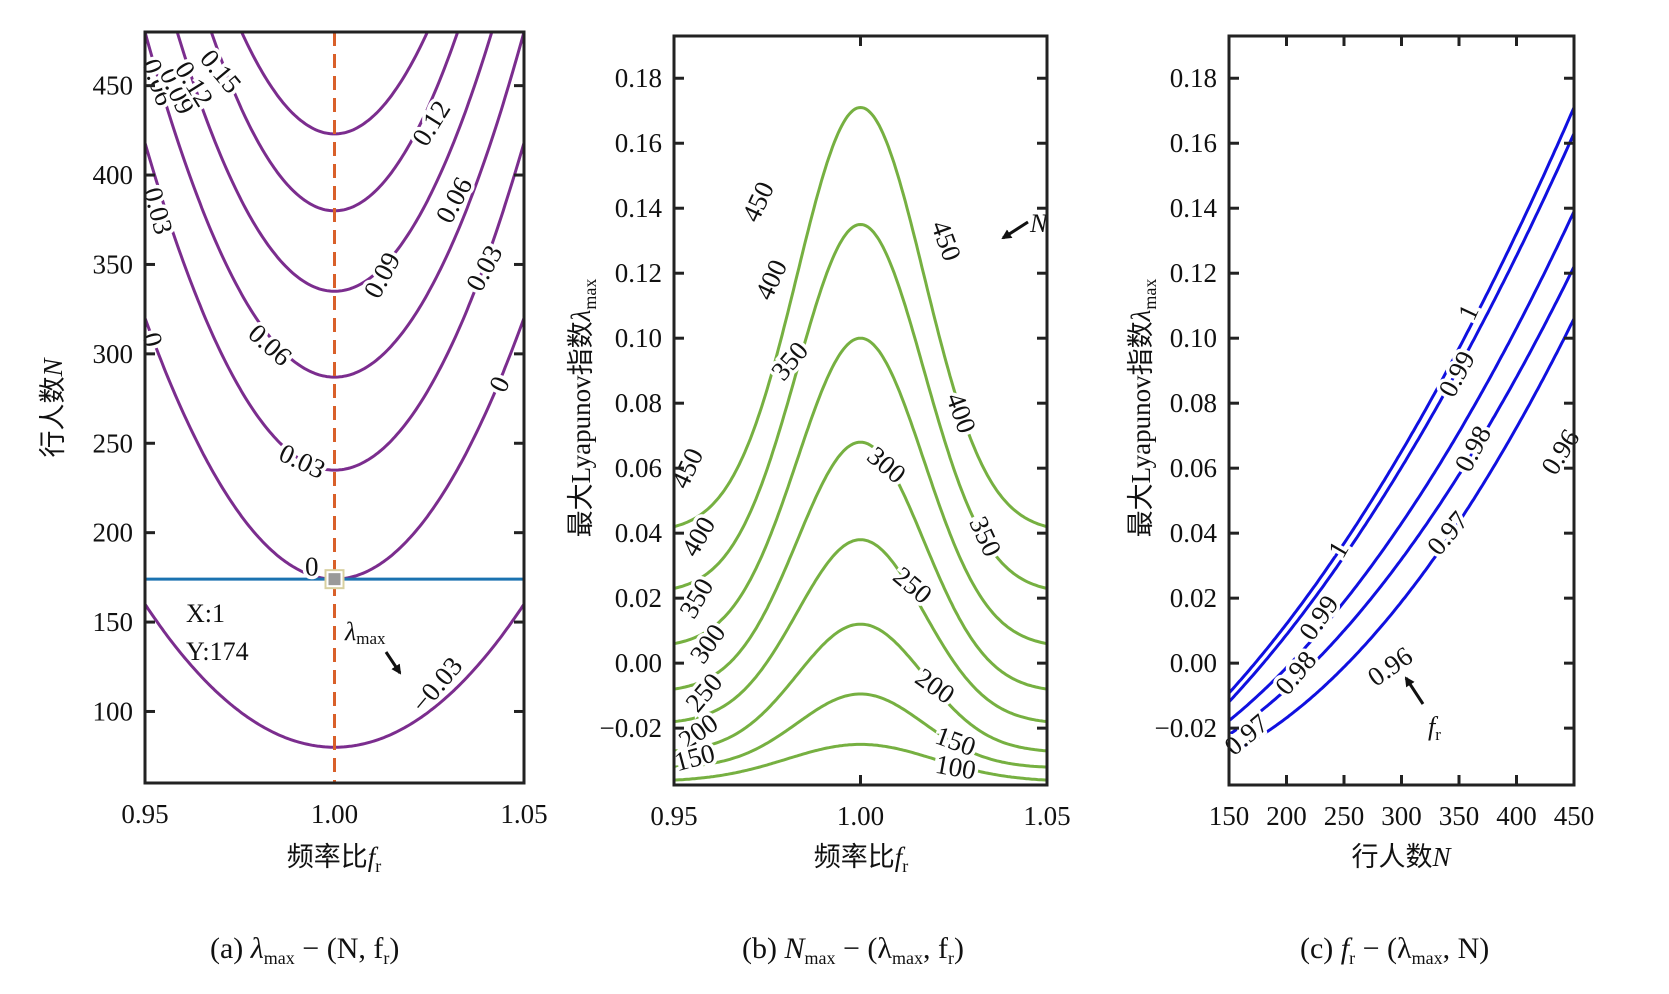  Describe the element at coordinates (1516, 816) in the screenshot. I see `x-tick-label: 400` at that location.